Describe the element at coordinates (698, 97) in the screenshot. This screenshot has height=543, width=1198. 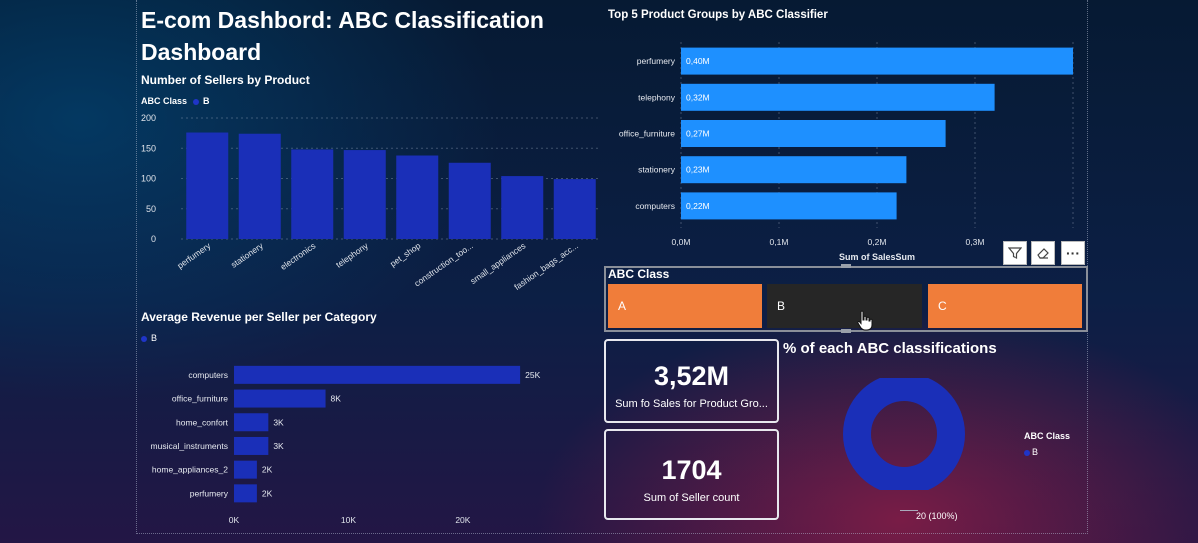
I see `data-label: 0,32M` at that location.